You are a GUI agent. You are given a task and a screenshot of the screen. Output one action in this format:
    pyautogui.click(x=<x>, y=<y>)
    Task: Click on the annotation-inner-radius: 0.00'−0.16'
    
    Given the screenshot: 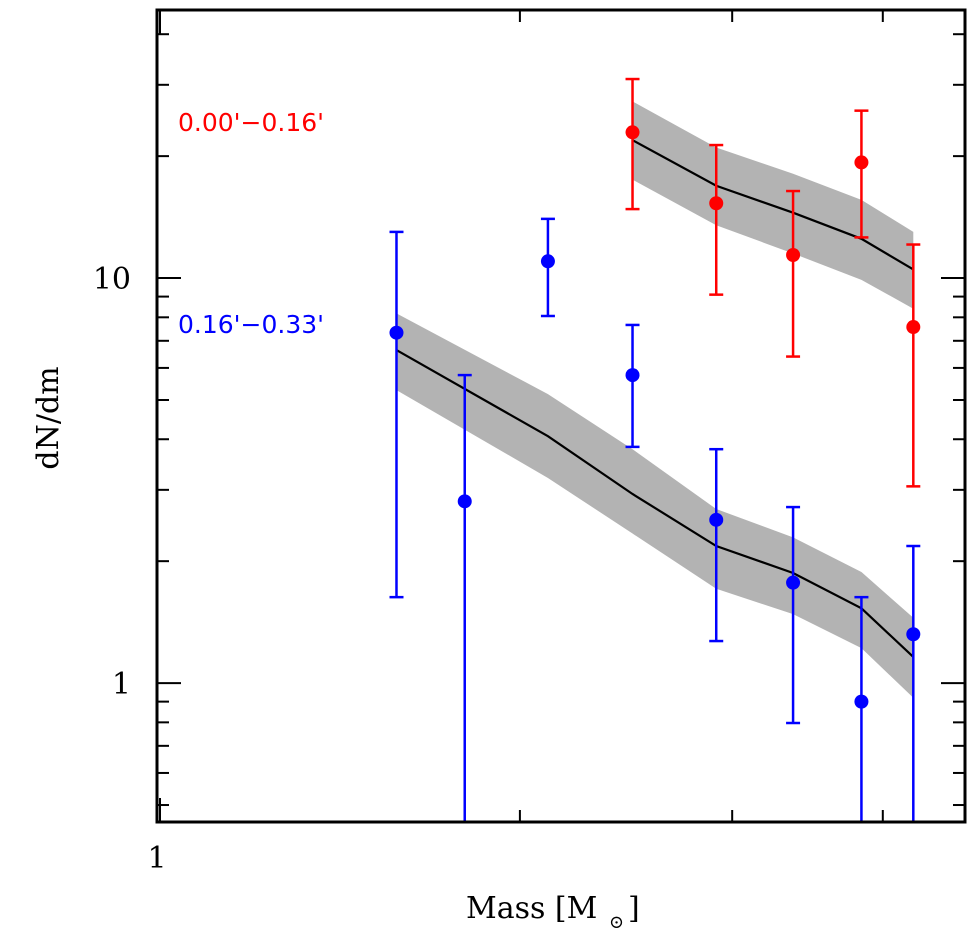 What is the action you would take?
    pyautogui.click(x=251, y=122)
    